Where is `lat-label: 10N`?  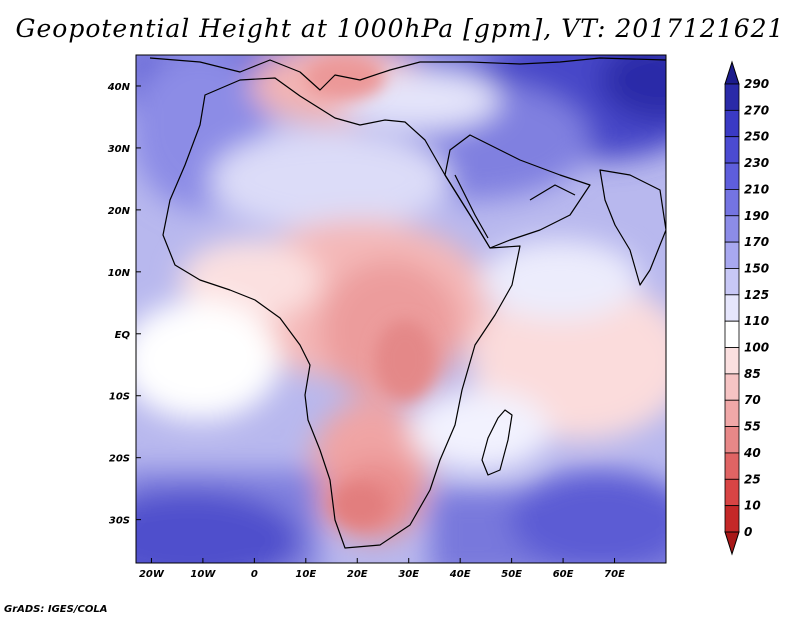
lat-label: 10N is located at coordinates (119, 273).